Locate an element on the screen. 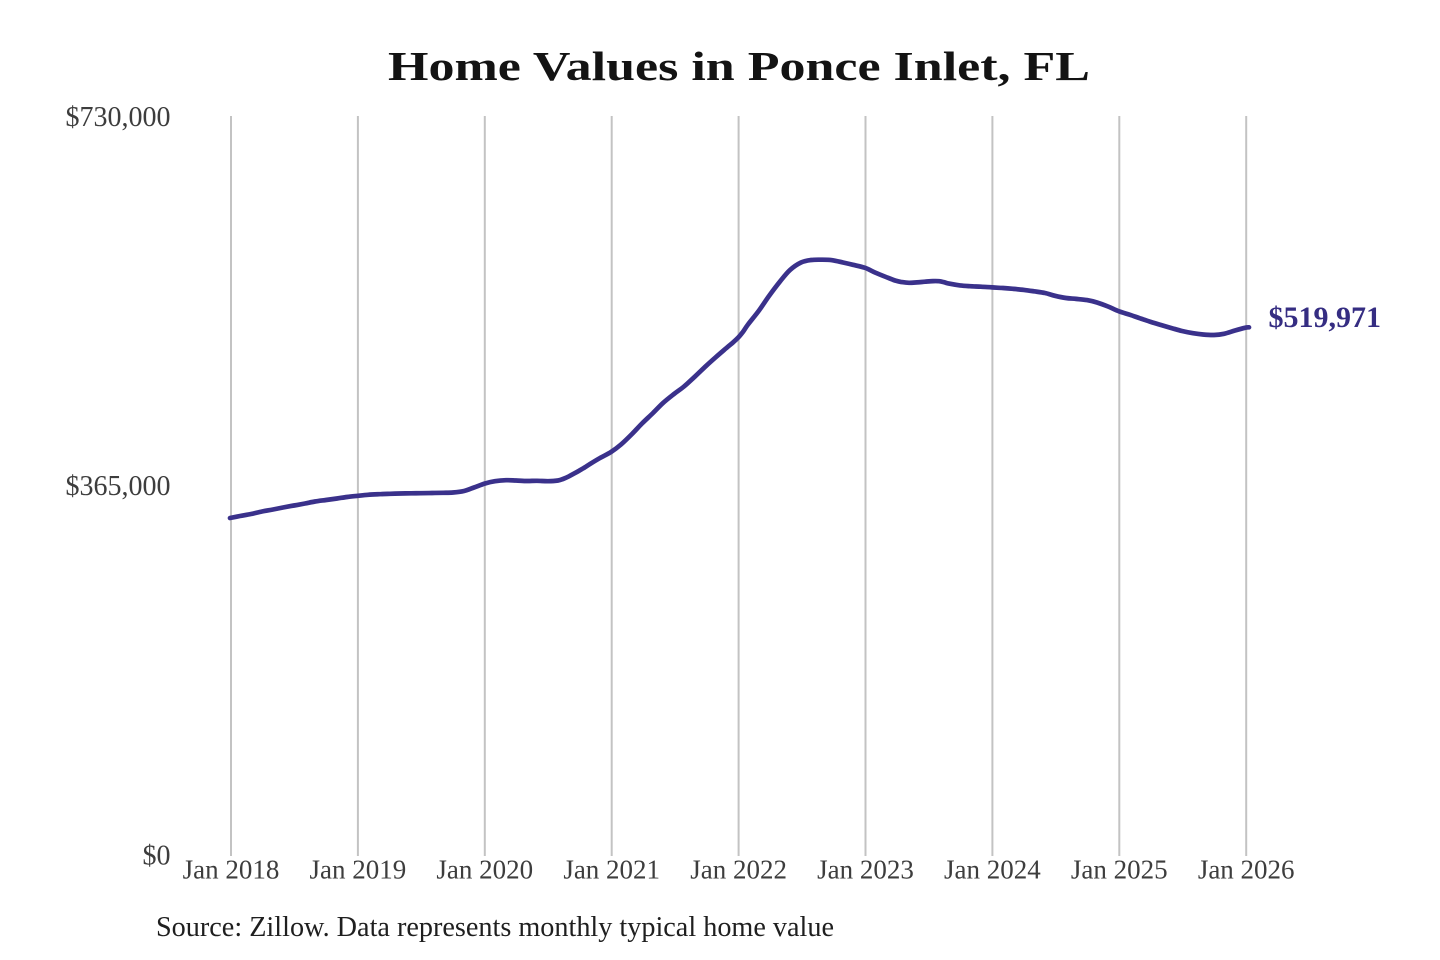 Image resolution: width=1440 pixels, height=960 pixels. svg-text: Jan 2020 is located at coordinates (484, 870).